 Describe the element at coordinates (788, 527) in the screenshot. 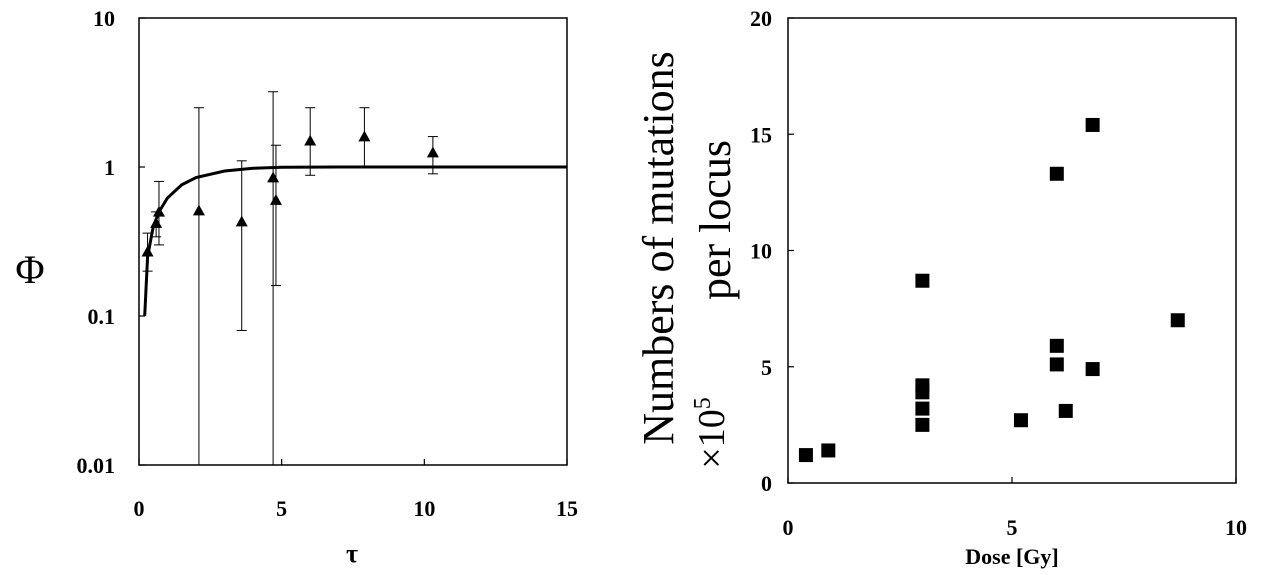

I see `right-x-tick-label: 0` at that location.